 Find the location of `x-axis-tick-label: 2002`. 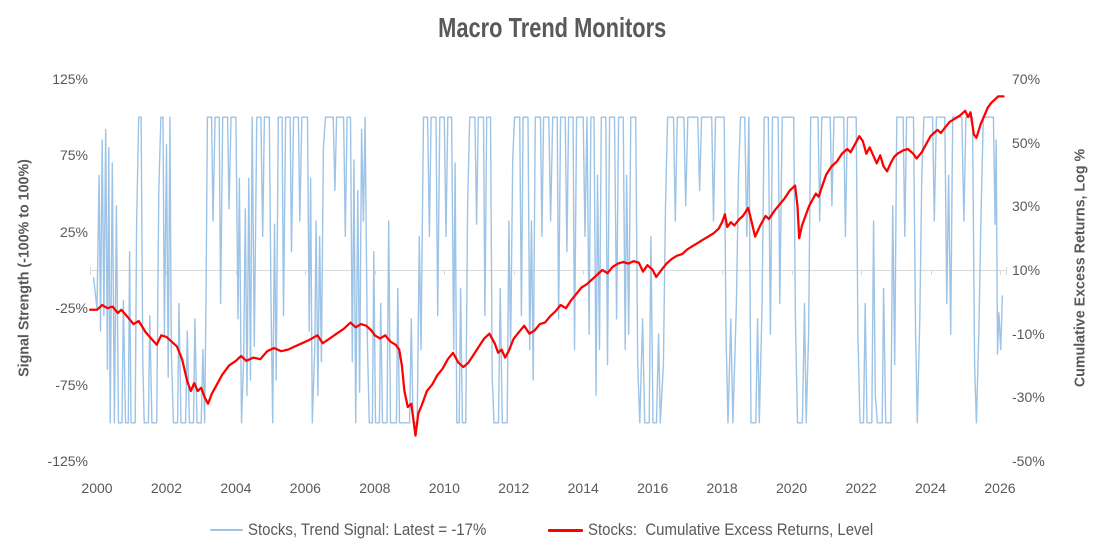

x-axis-tick-label: 2002 is located at coordinates (166, 488).